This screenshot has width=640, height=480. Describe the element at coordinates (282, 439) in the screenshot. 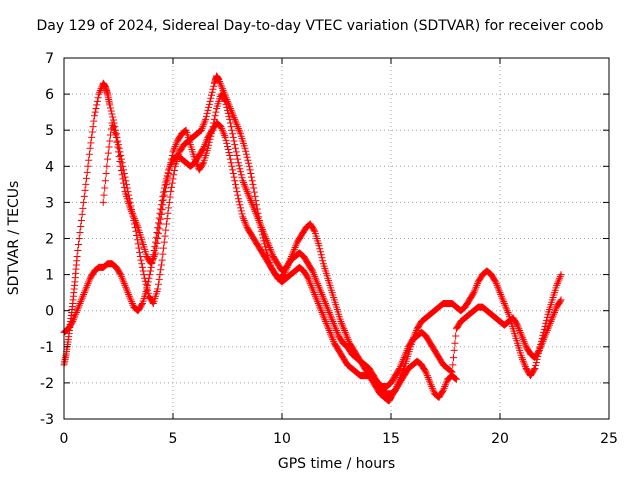

I see `x-tick-label: 10` at that location.